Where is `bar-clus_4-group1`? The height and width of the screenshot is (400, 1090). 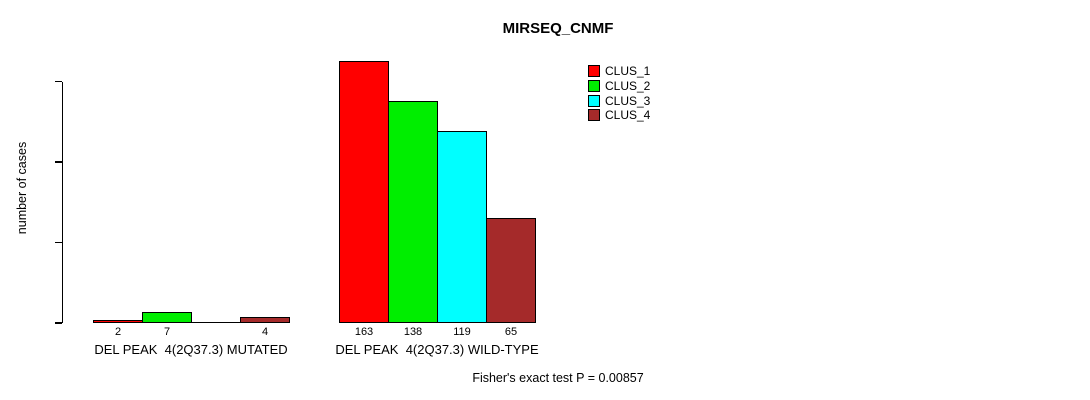
bar-clus_4-group1 is located at coordinates (265, 320).